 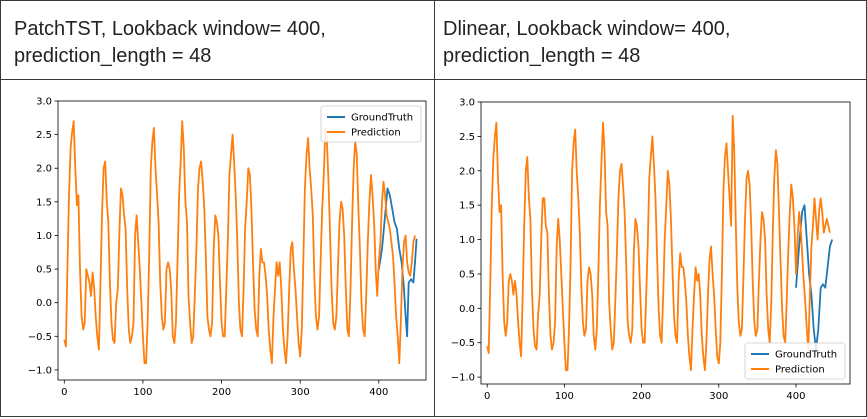 I want to click on table-border-top, so click(x=433, y=0).